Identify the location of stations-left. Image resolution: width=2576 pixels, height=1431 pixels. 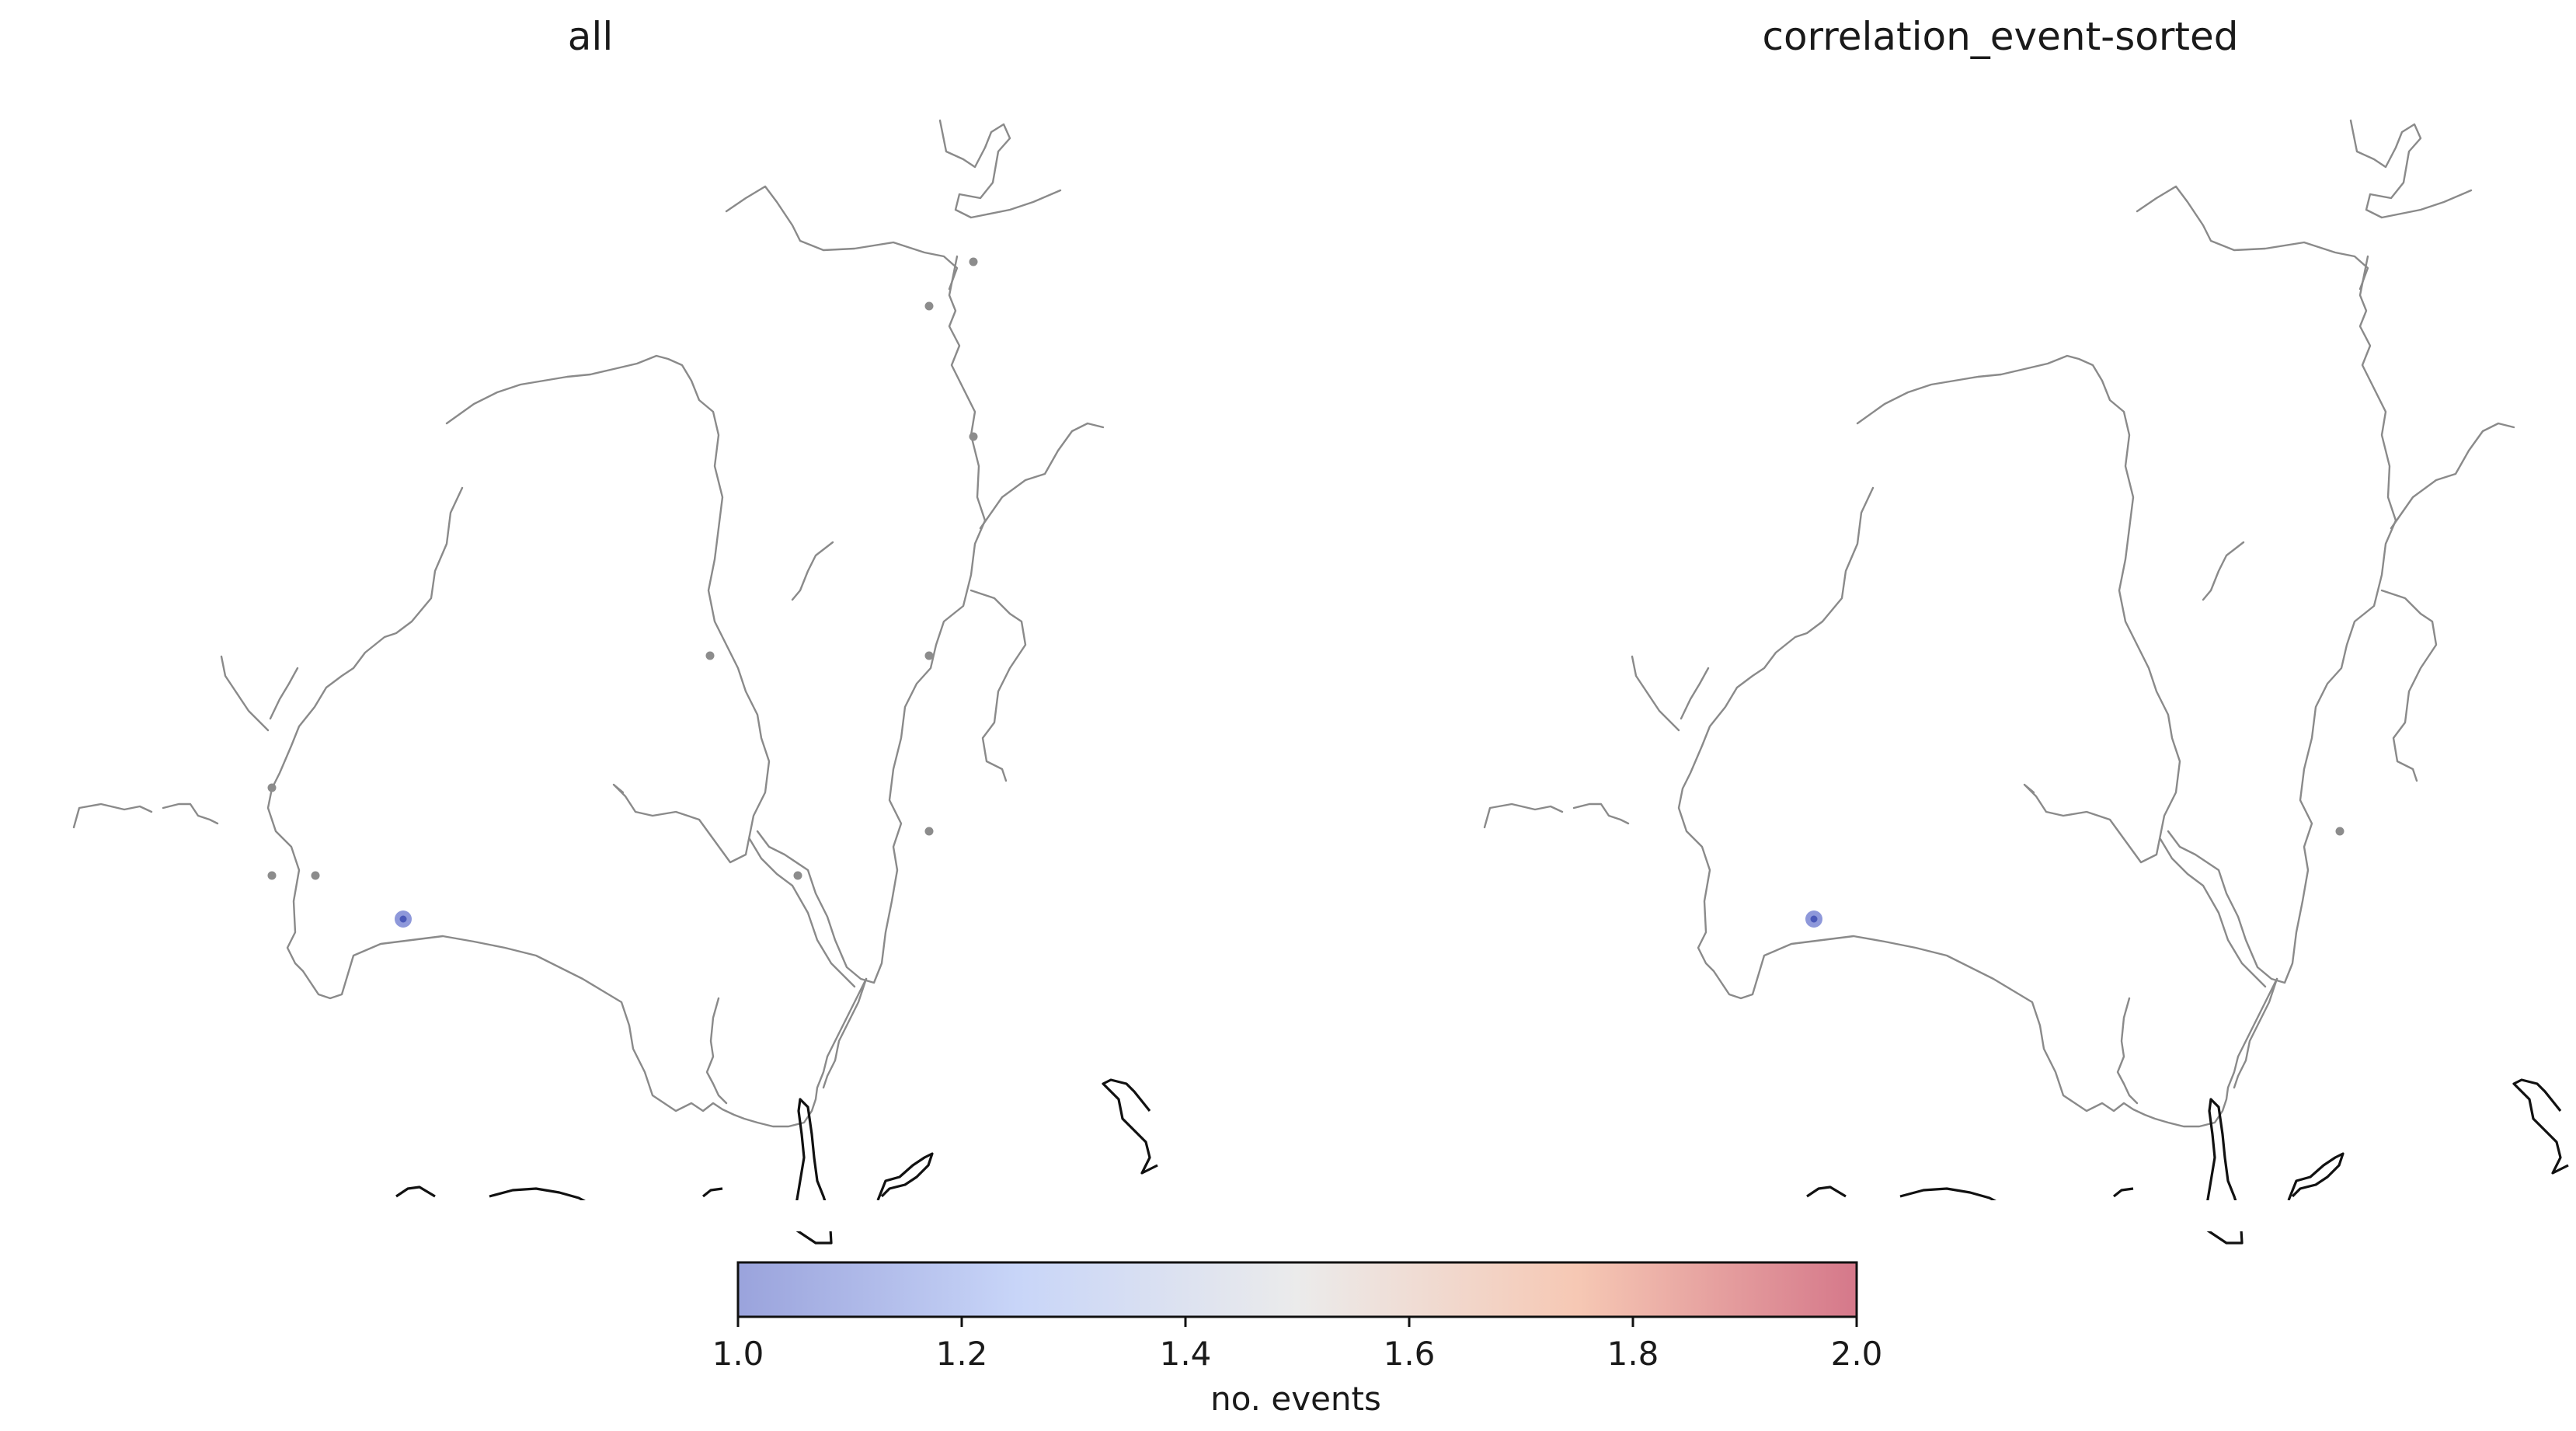
(622, 568).